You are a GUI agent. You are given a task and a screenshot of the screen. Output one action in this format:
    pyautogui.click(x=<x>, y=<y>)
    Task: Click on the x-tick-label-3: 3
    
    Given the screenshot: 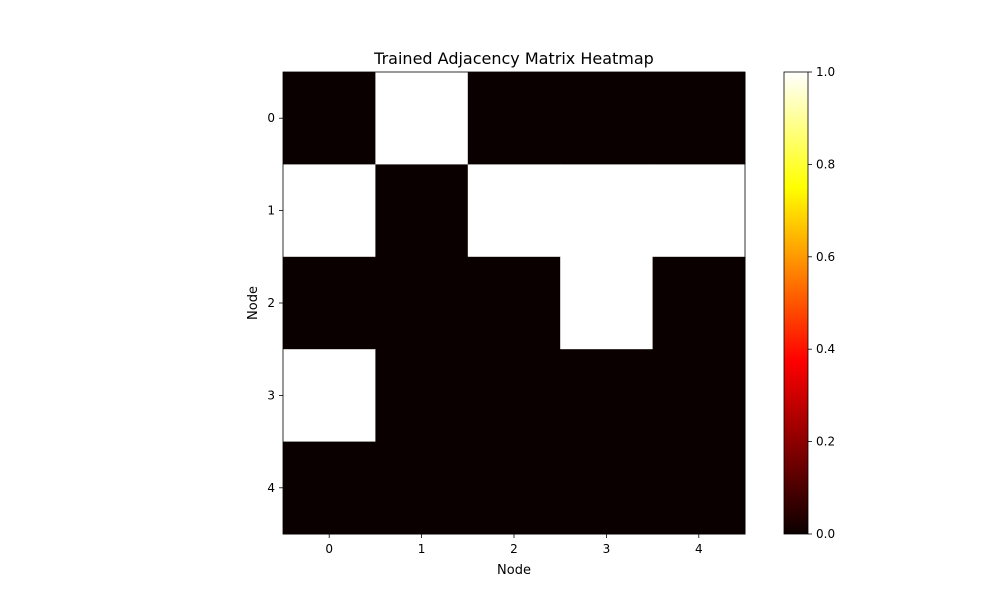 What is the action you would take?
    pyautogui.click(x=607, y=549)
    